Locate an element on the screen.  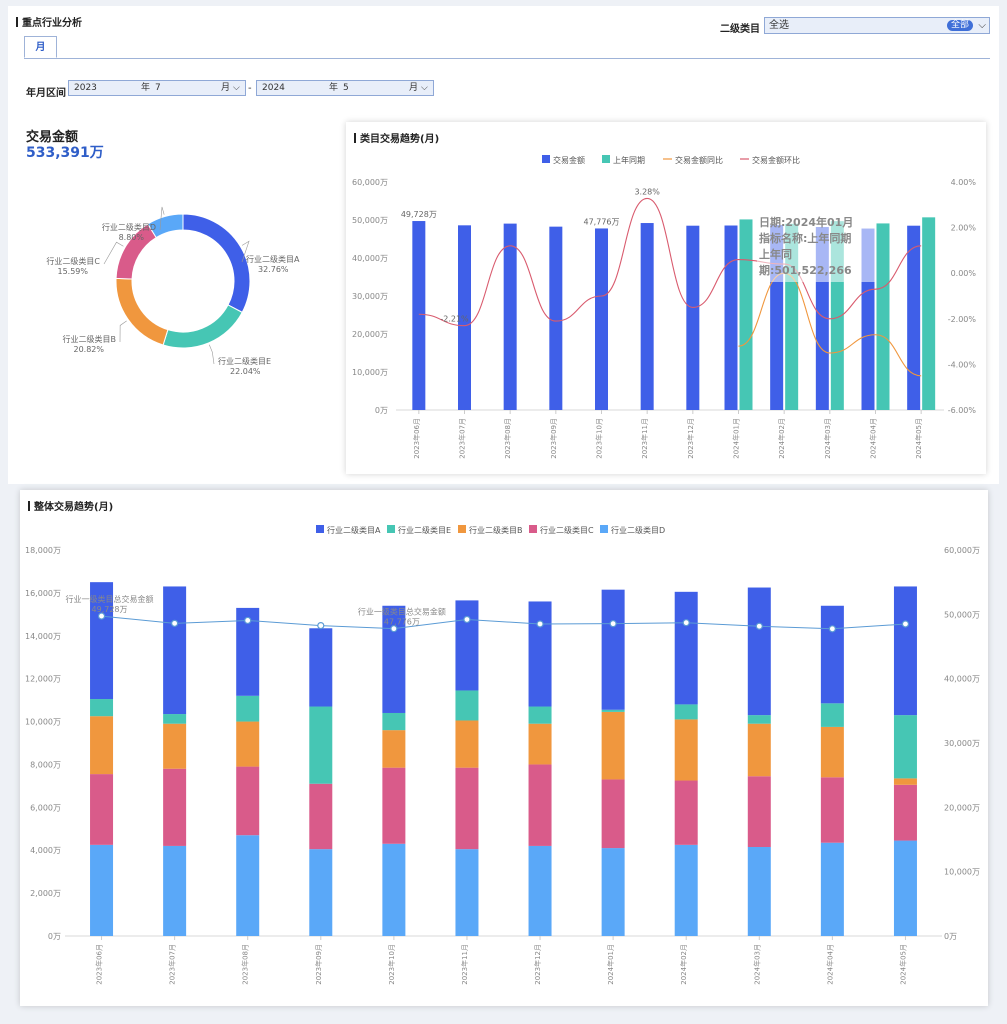
donut-value-label: 8.80% is located at coordinates (132, 237).